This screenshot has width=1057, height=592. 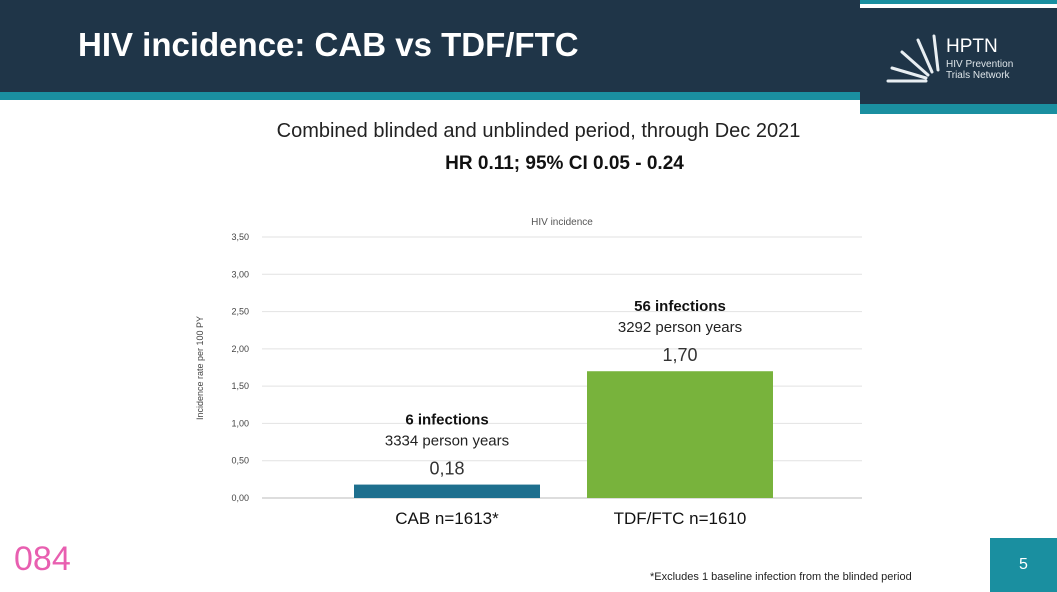 What do you see at coordinates (42, 559) in the screenshot?
I see `presenter-badge: 084` at bounding box center [42, 559].